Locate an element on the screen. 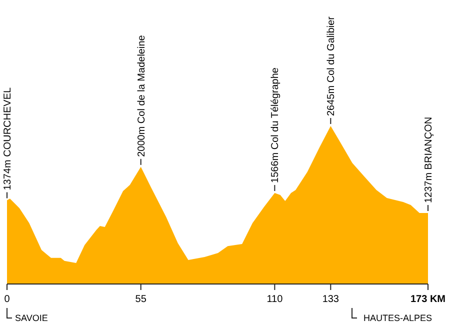  text: SAVOIE is located at coordinates (31, 318).